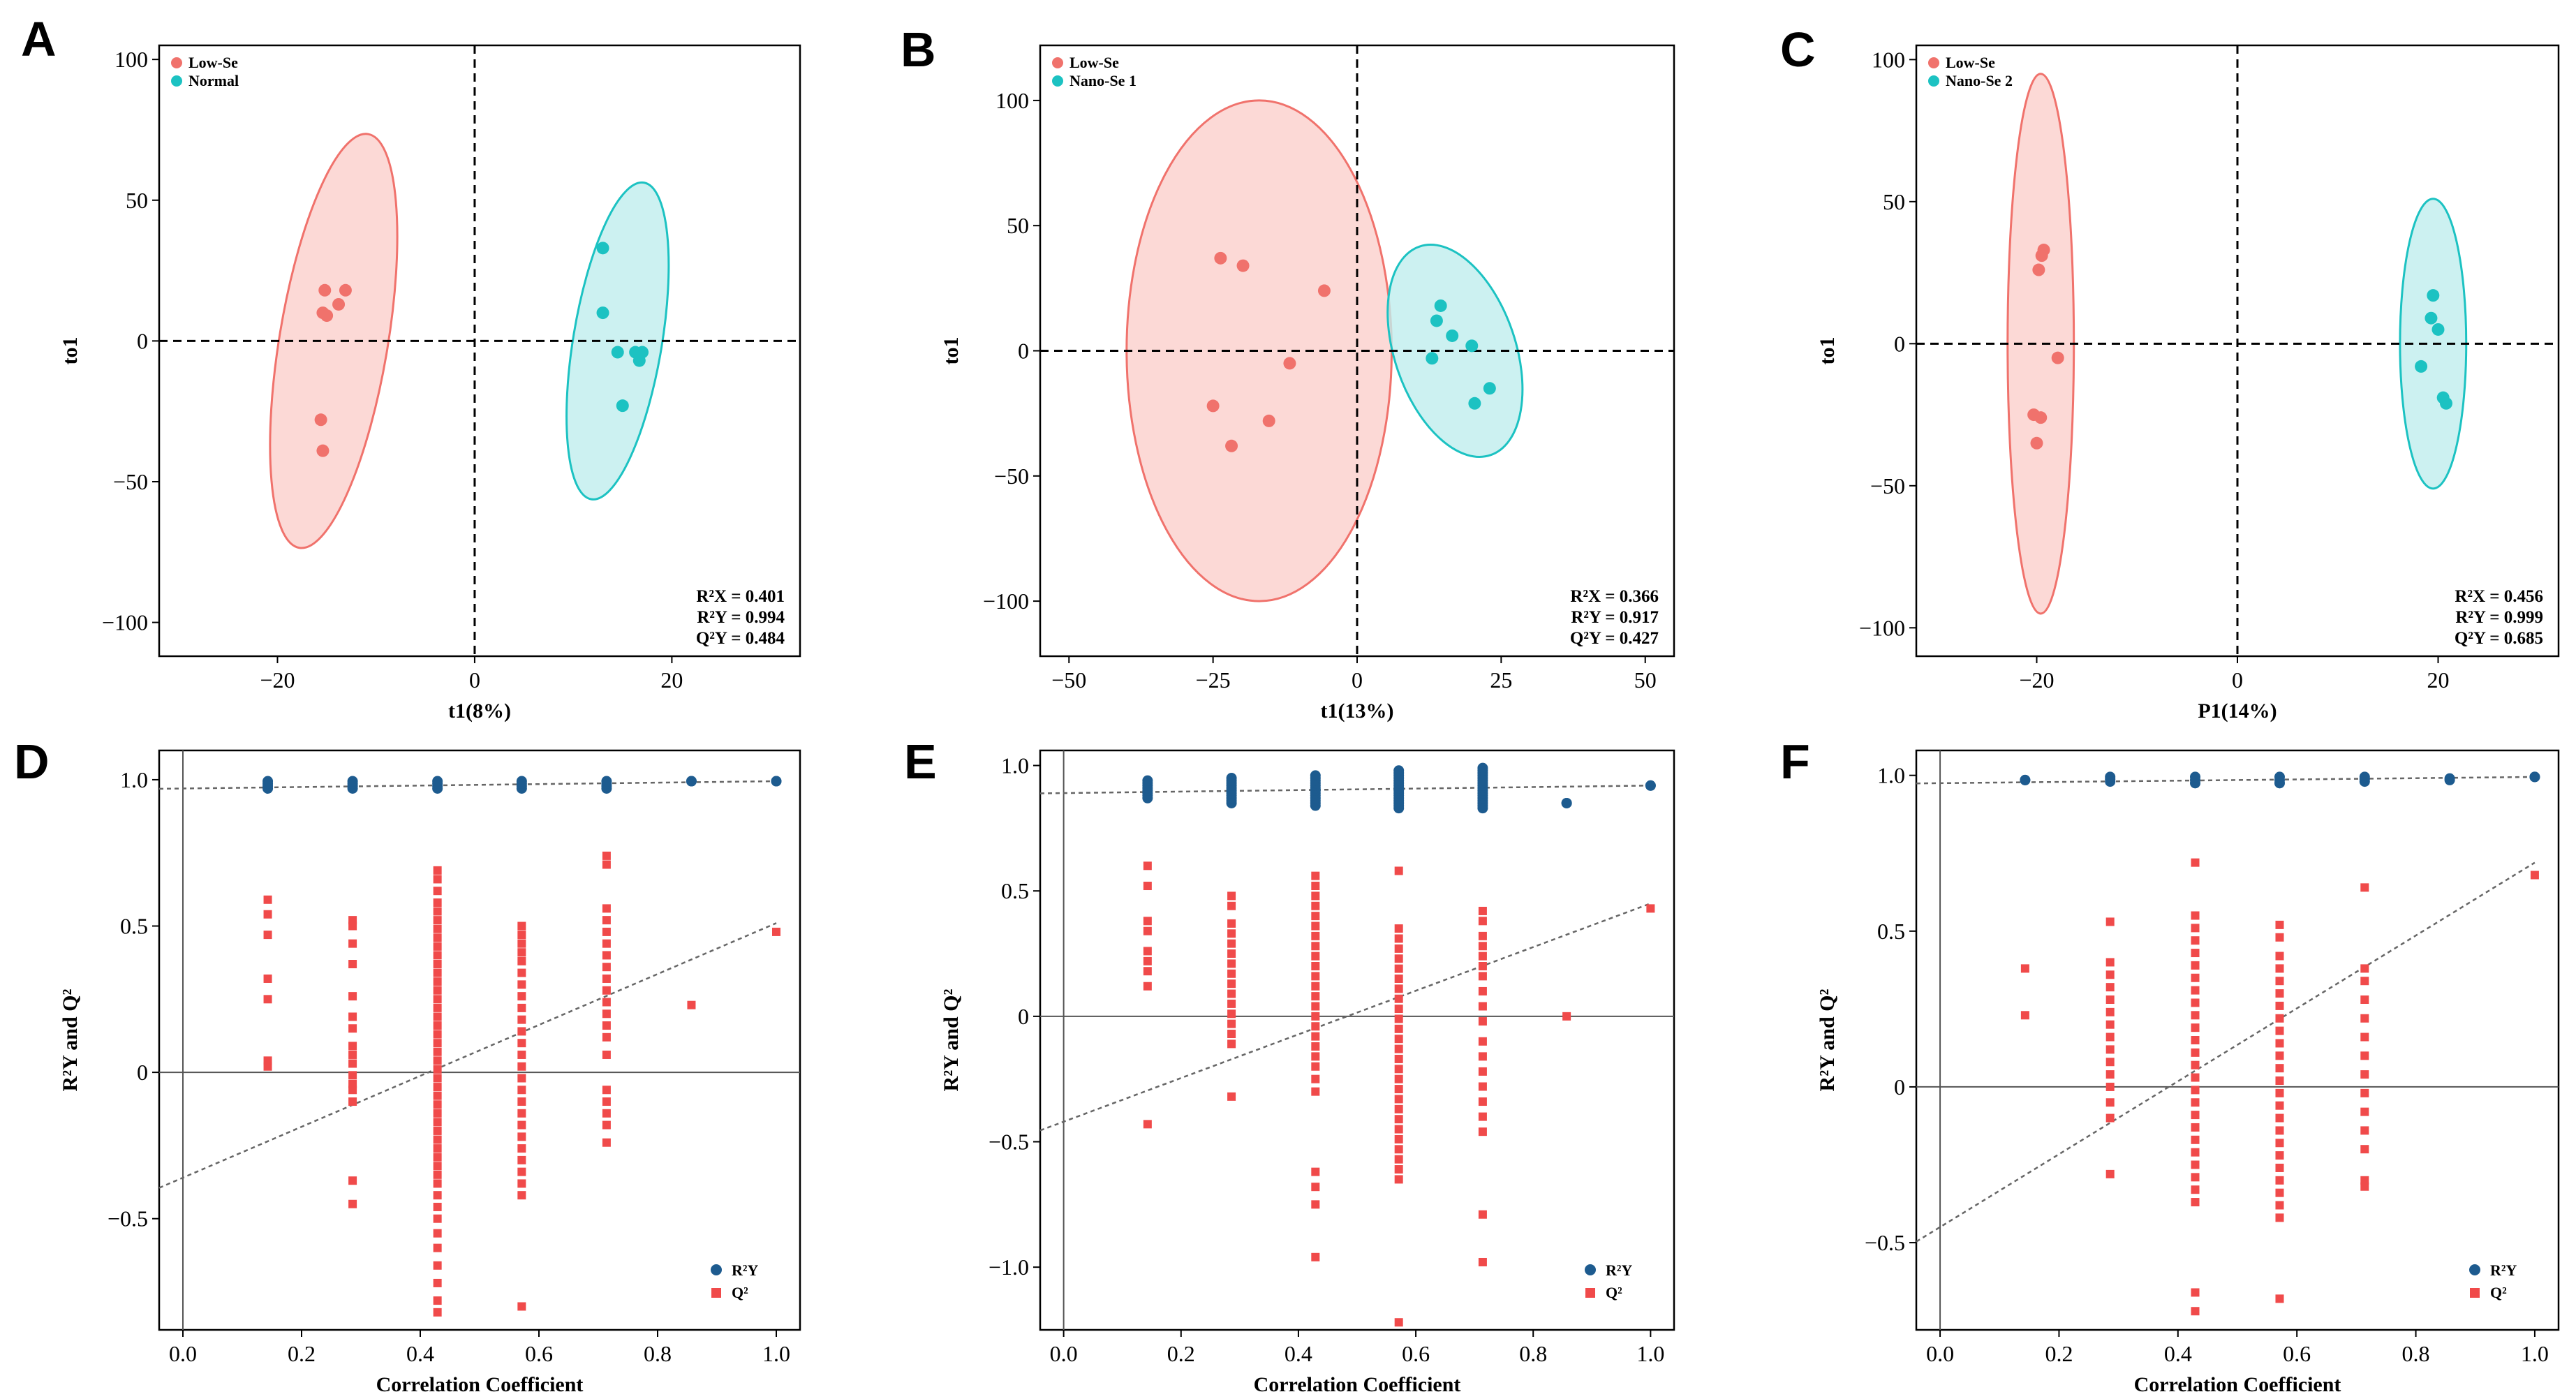 The image size is (2576, 1392). I want to click on plot-frame, so click(479, 351).